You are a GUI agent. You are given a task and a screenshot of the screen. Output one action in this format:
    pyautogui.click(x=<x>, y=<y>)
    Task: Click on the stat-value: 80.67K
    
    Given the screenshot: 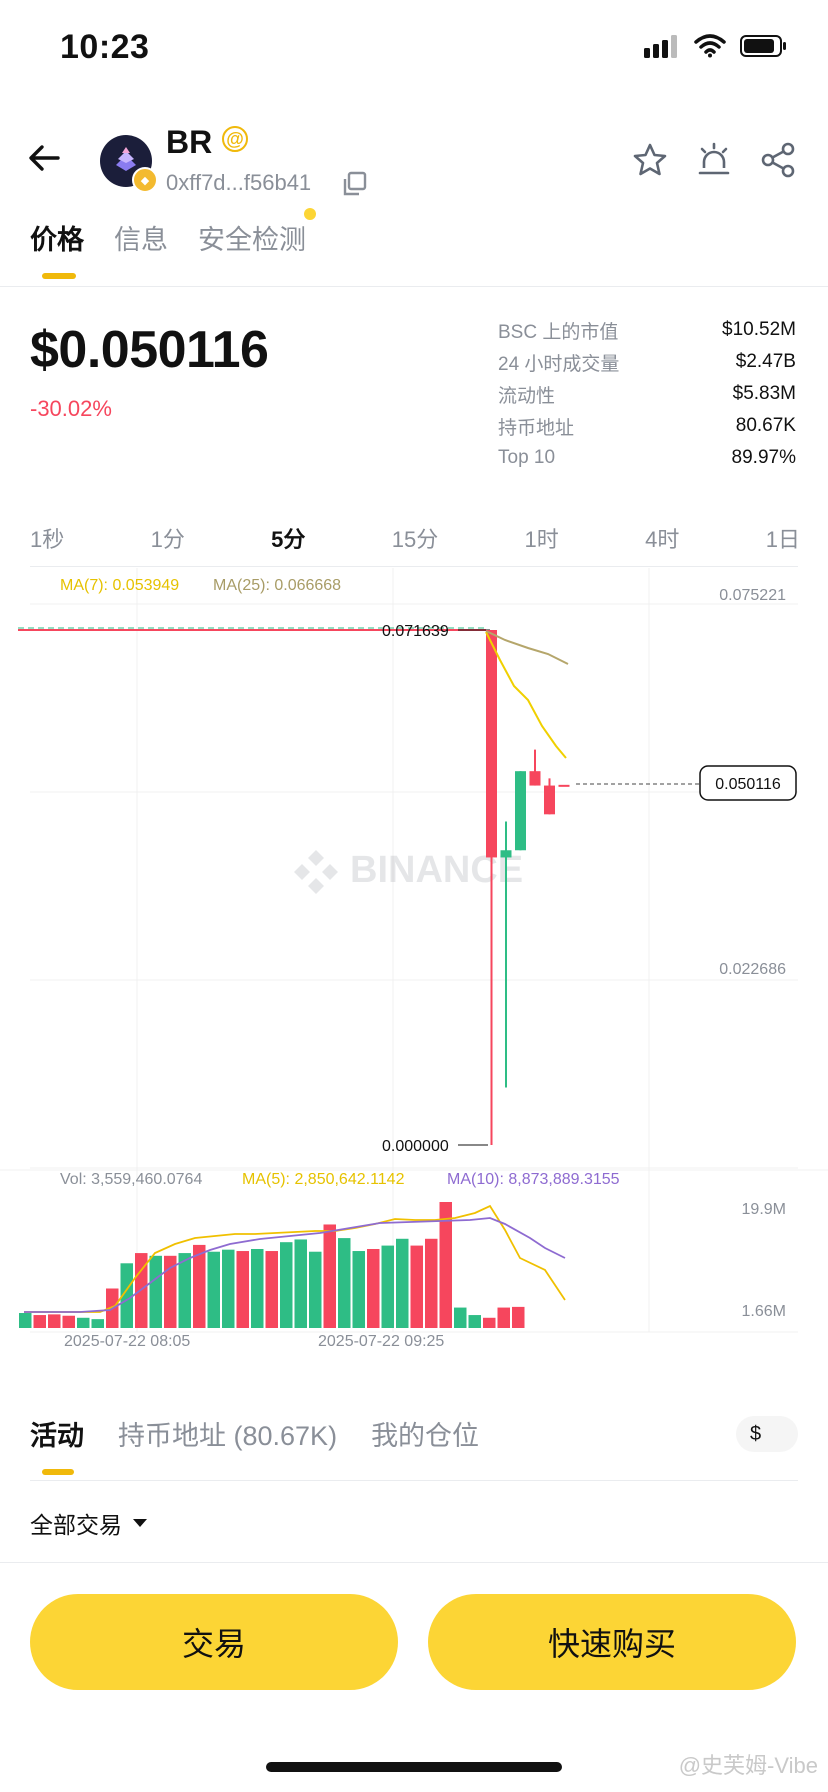 What is the action you would take?
    pyautogui.click(x=765, y=425)
    